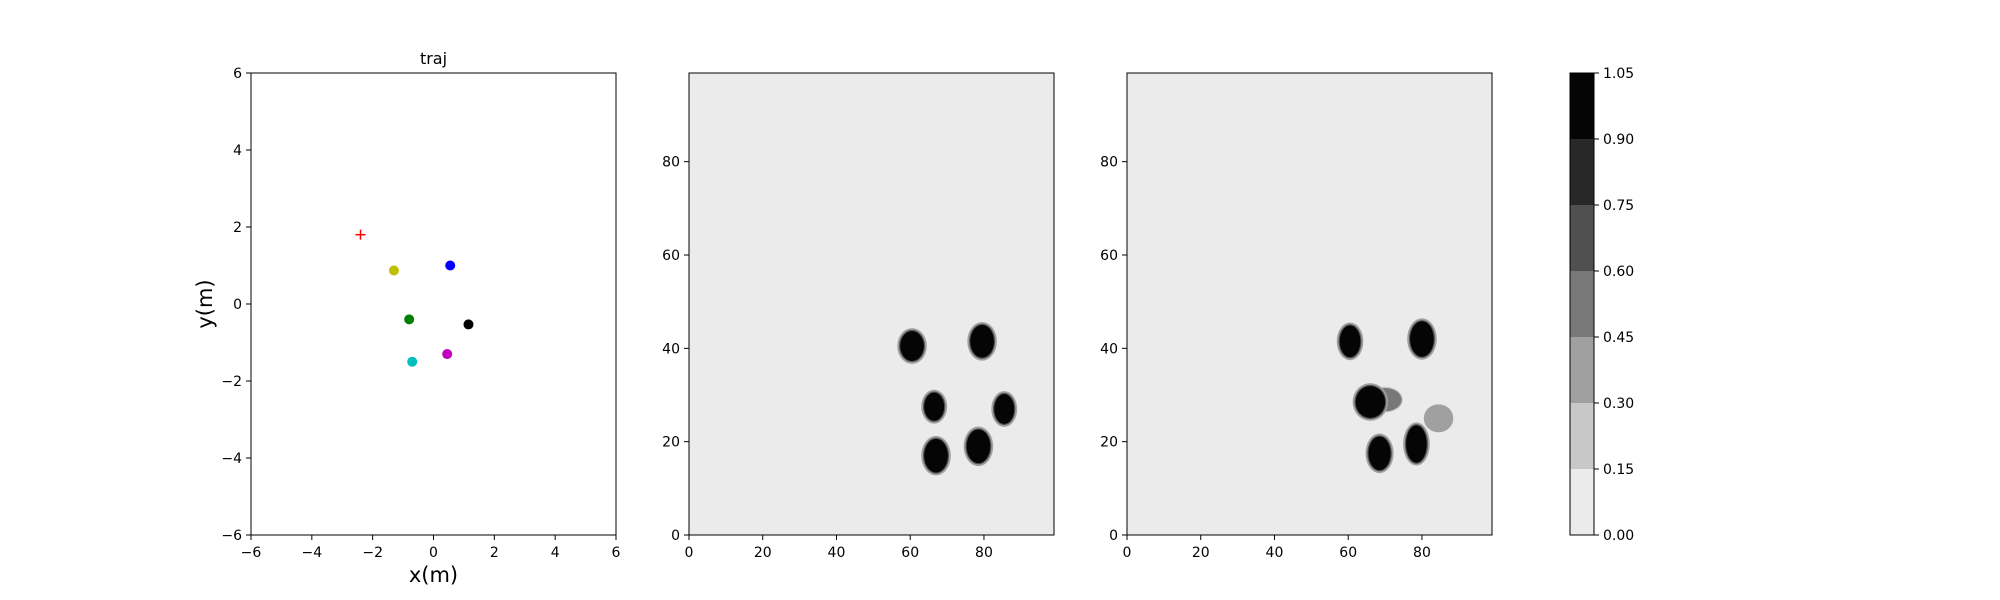 This screenshot has width=2000, height=600. I want to click on map-left-xtick-label: 40, so click(837, 553).